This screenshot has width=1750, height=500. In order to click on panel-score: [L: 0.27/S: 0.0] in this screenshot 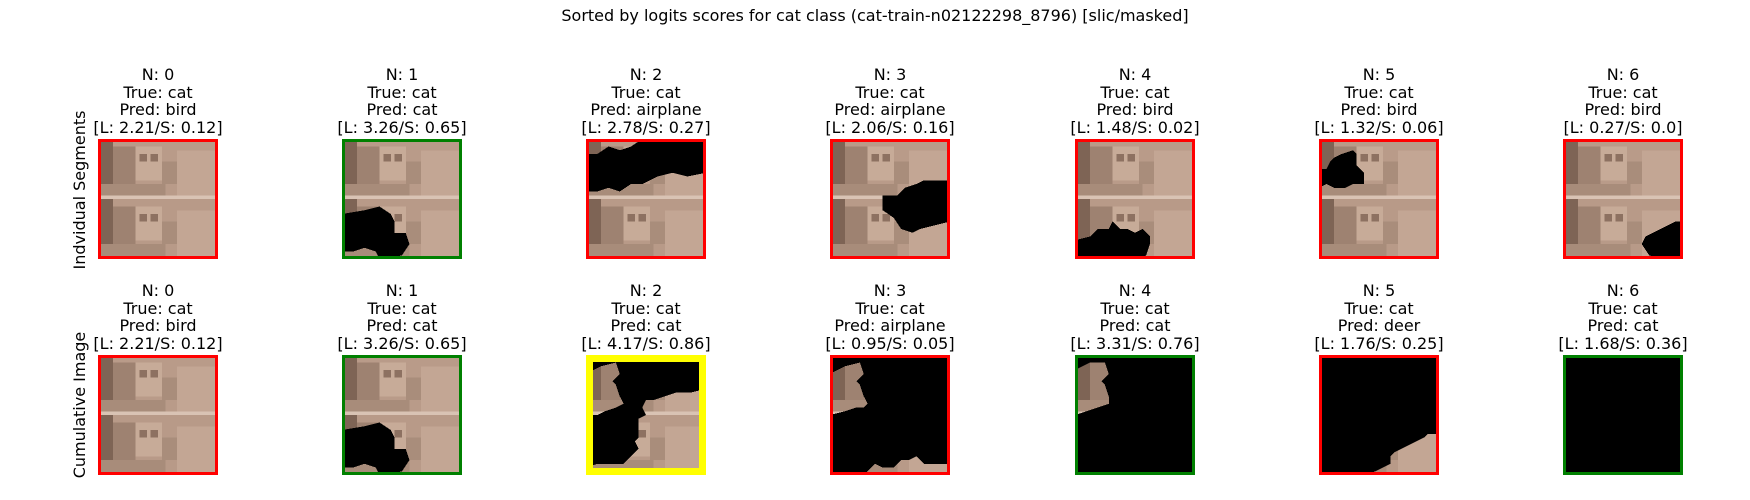, I will do `click(1623, 127)`.